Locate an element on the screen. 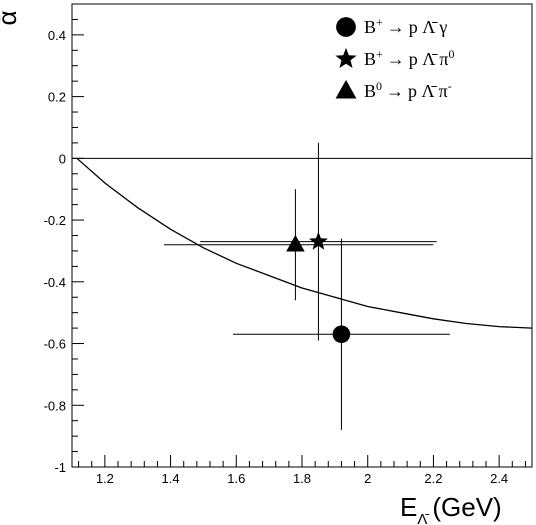 The width and height of the screenshot is (536, 525). x-tick-label: 1.8 is located at coordinates (302, 478).